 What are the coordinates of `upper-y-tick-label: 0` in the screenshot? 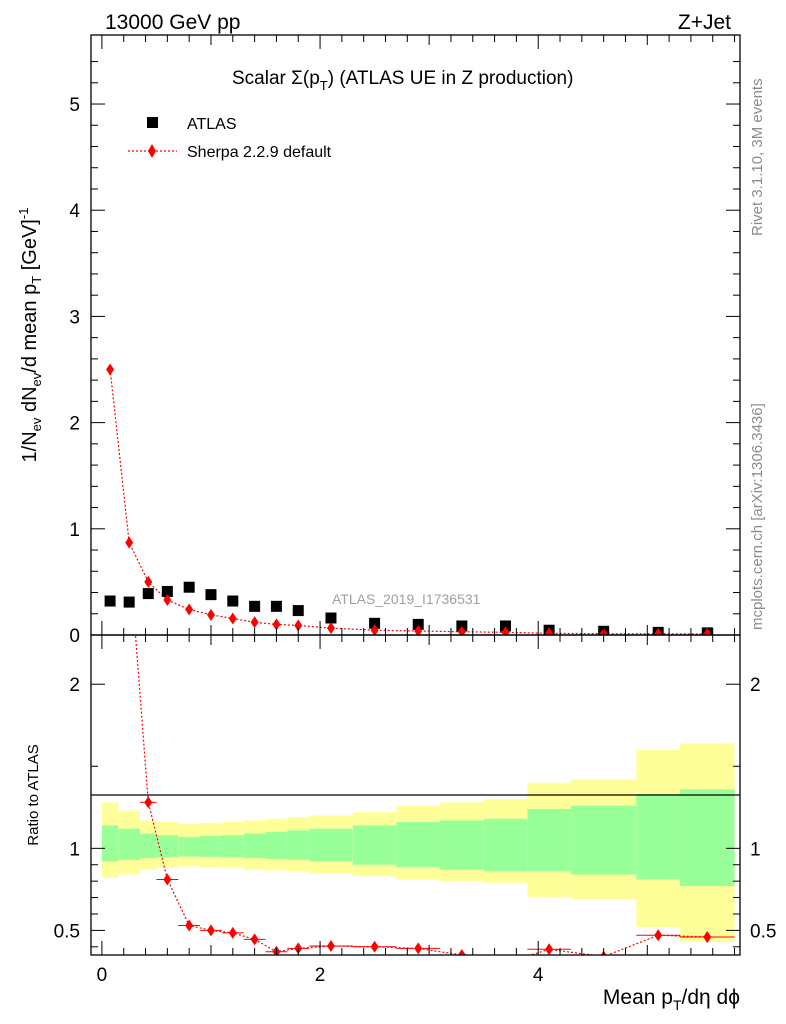 It's located at (74, 636).